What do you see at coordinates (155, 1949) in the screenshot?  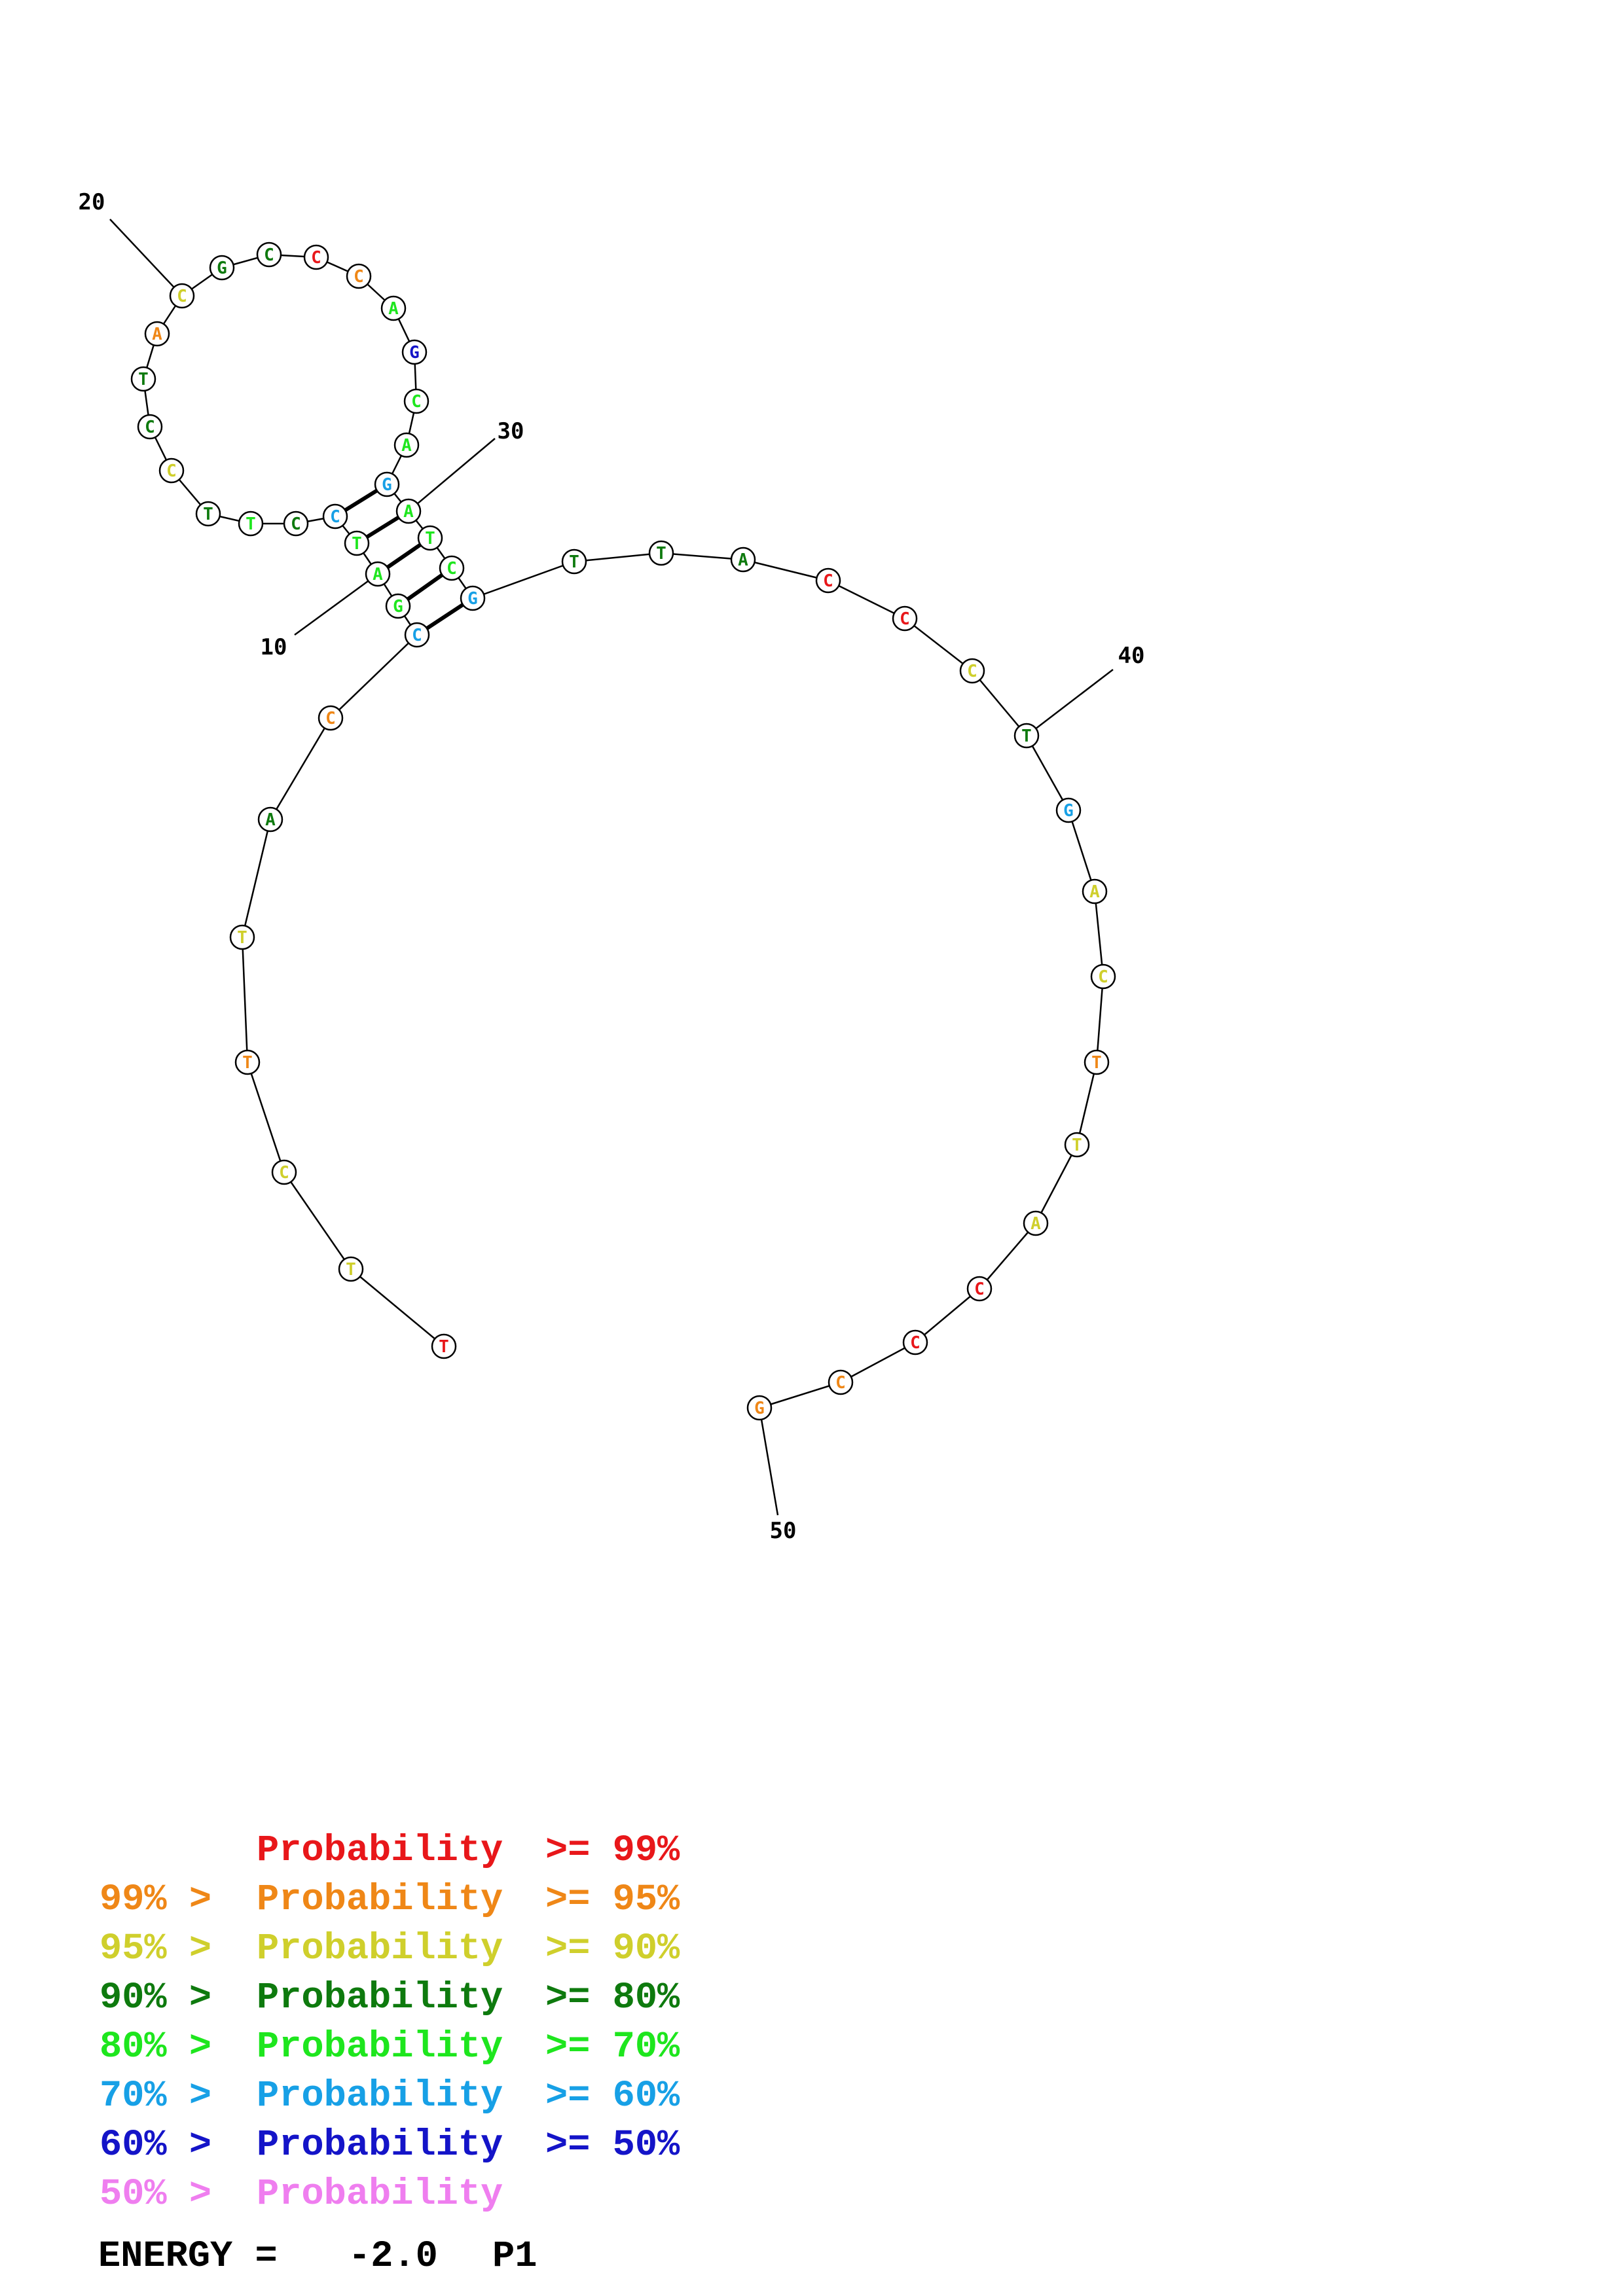 I see `legend-prefix: 95% >` at bounding box center [155, 1949].